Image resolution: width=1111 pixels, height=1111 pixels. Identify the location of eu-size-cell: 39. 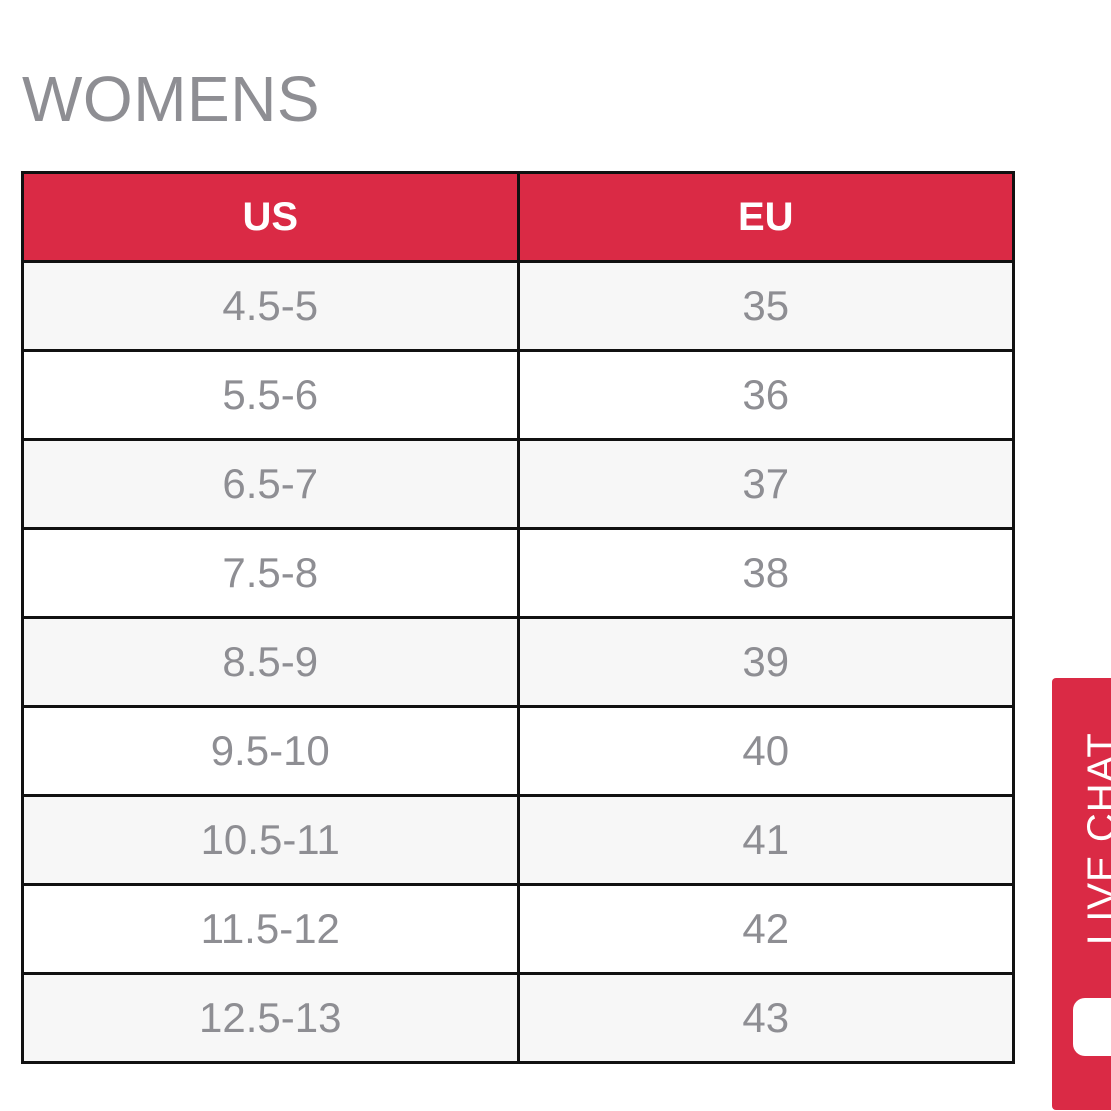
(765, 662).